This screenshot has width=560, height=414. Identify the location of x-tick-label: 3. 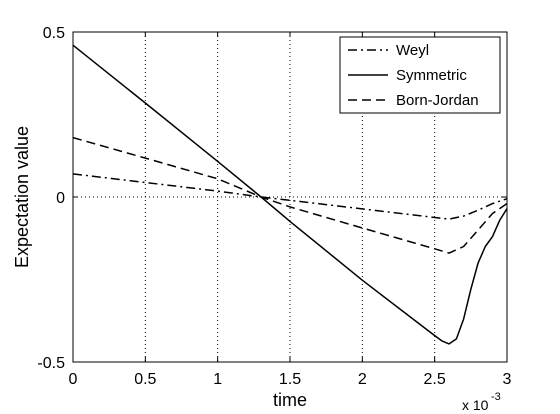
(507, 379).